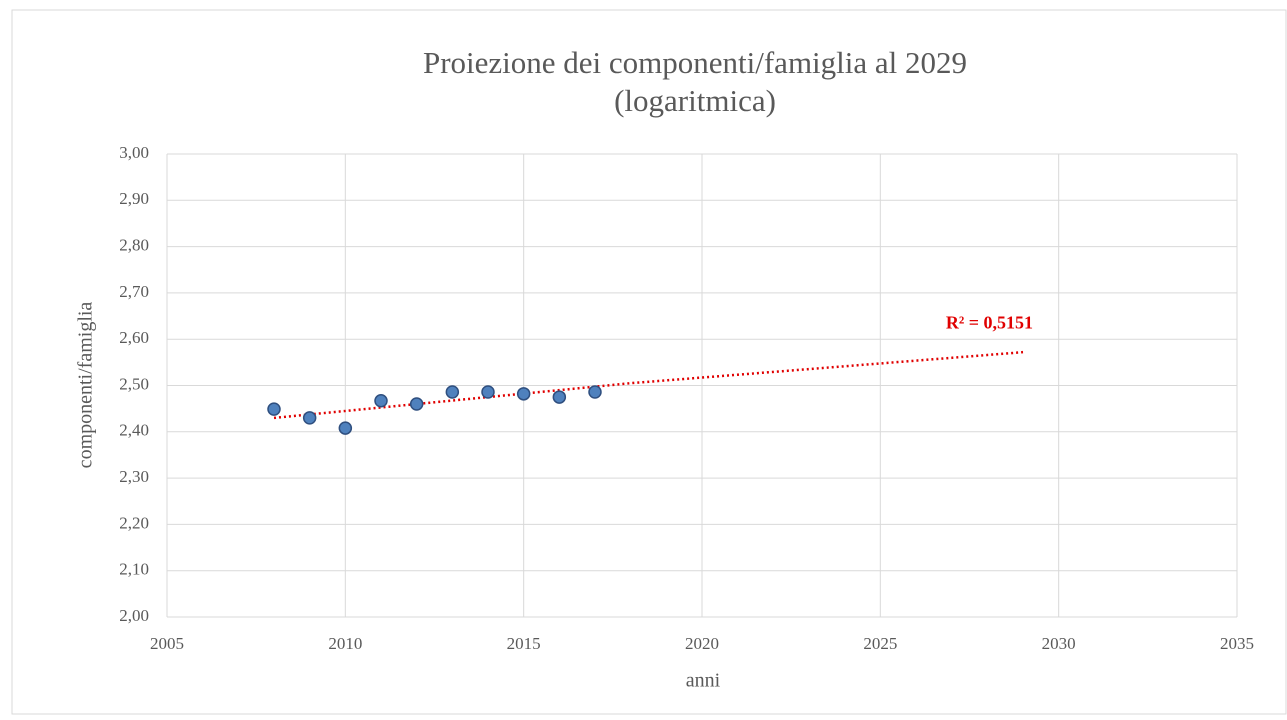 This screenshot has height=720, width=1287. What do you see at coordinates (134, 569) in the screenshot?
I see `y-tick-label: 2,10` at bounding box center [134, 569].